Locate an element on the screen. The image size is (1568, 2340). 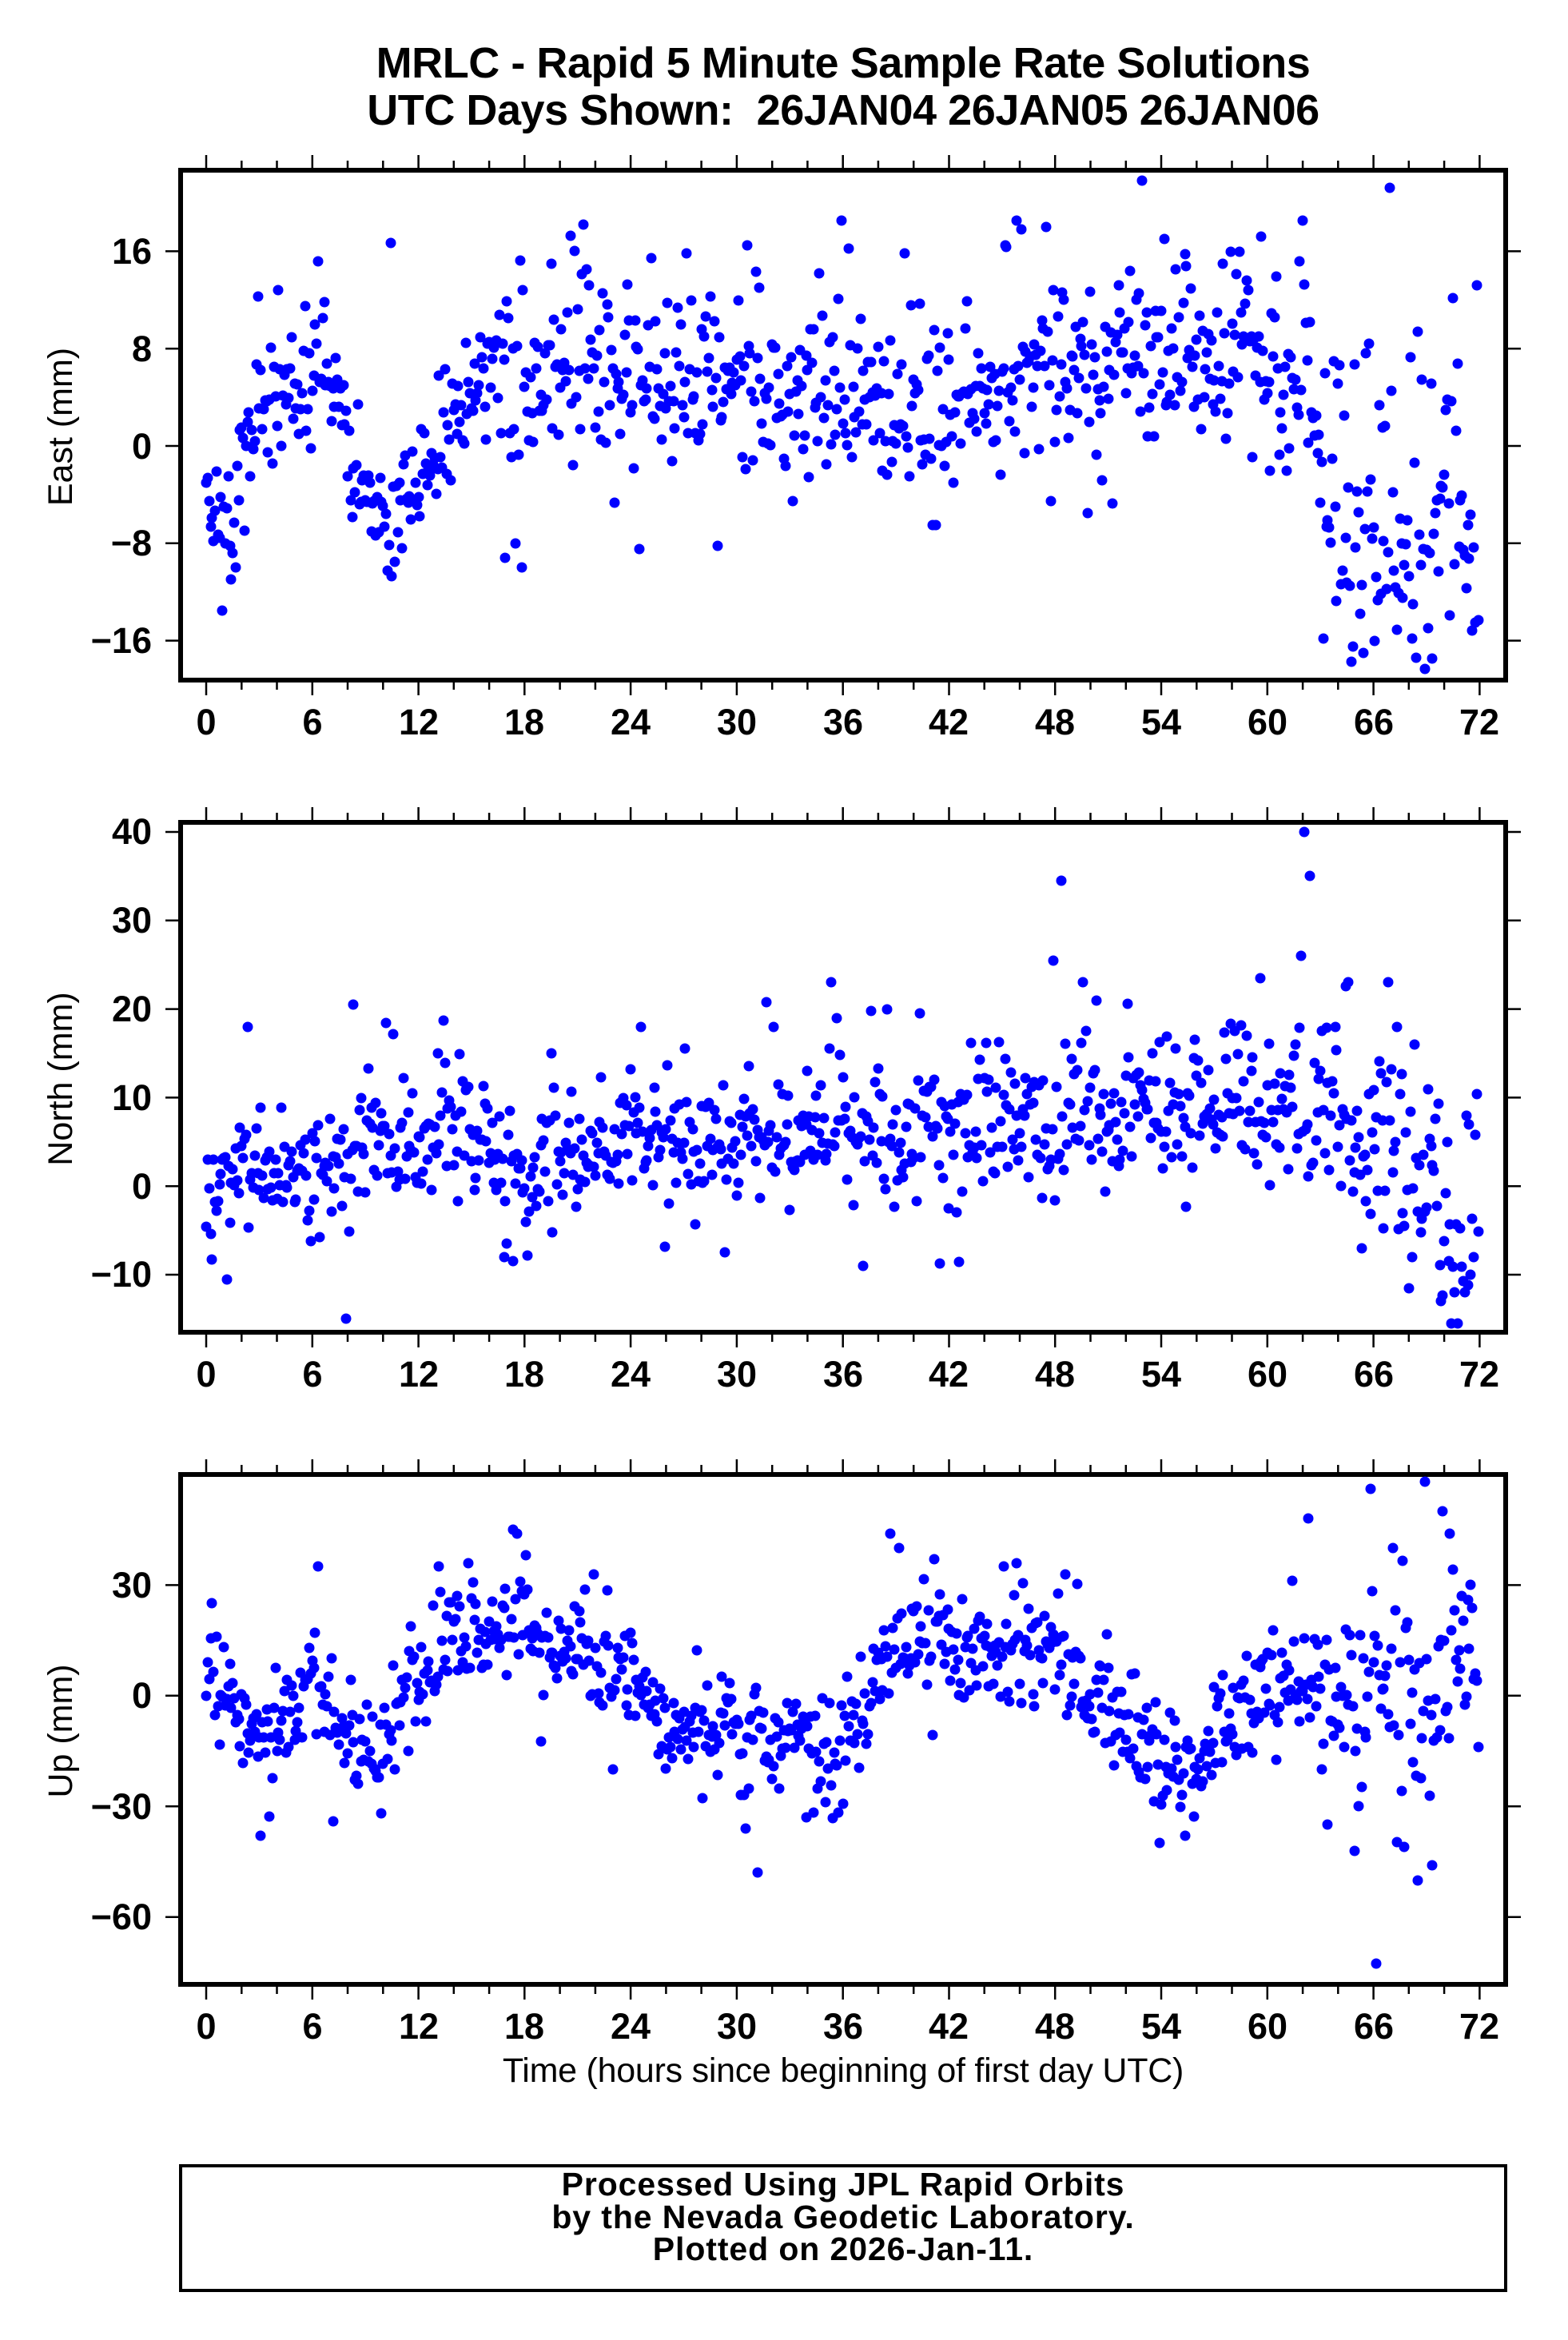
svg-text: −60 is located at coordinates (121, 1917).